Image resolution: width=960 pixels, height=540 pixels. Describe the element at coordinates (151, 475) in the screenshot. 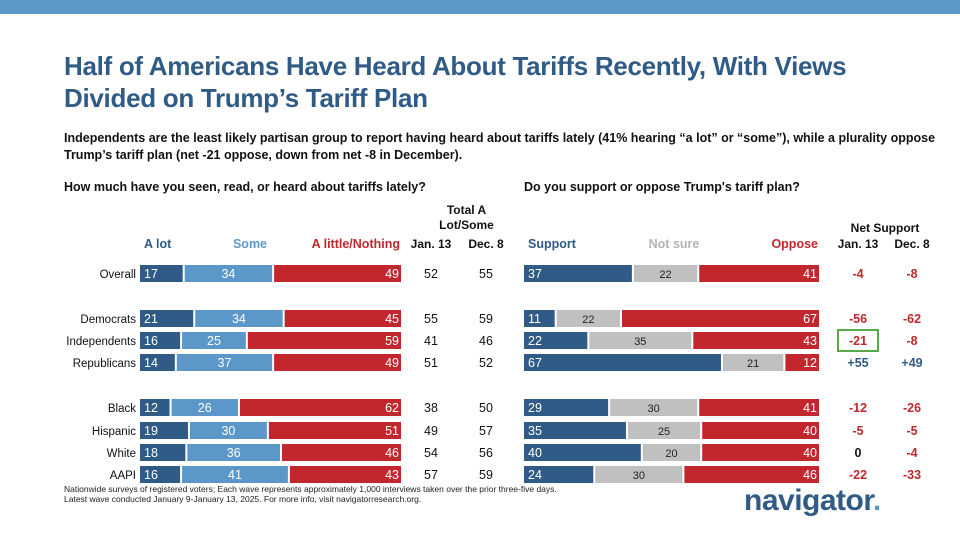

I see `tariff-heard-label-aapi-a-lot: 16` at that location.